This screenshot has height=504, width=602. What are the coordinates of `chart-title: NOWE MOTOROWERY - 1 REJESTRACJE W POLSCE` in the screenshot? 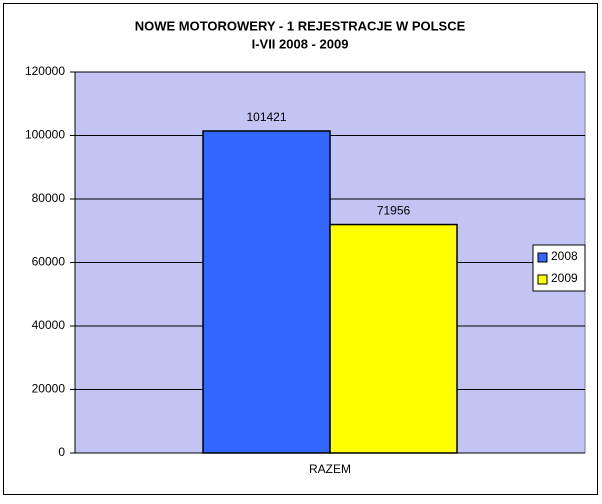 It's located at (300, 25).